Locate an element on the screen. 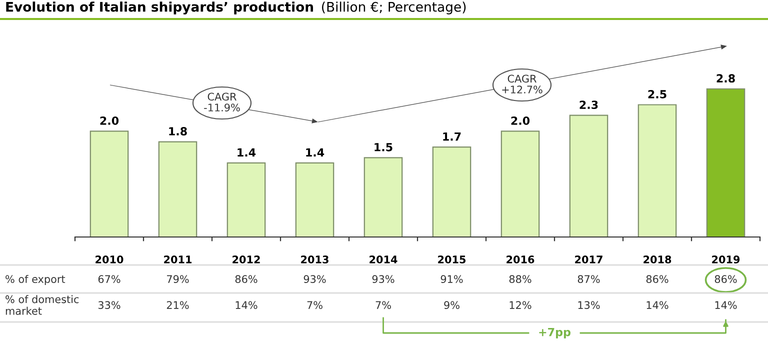  x-tick-label: 2011 is located at coordinates (178, 260).